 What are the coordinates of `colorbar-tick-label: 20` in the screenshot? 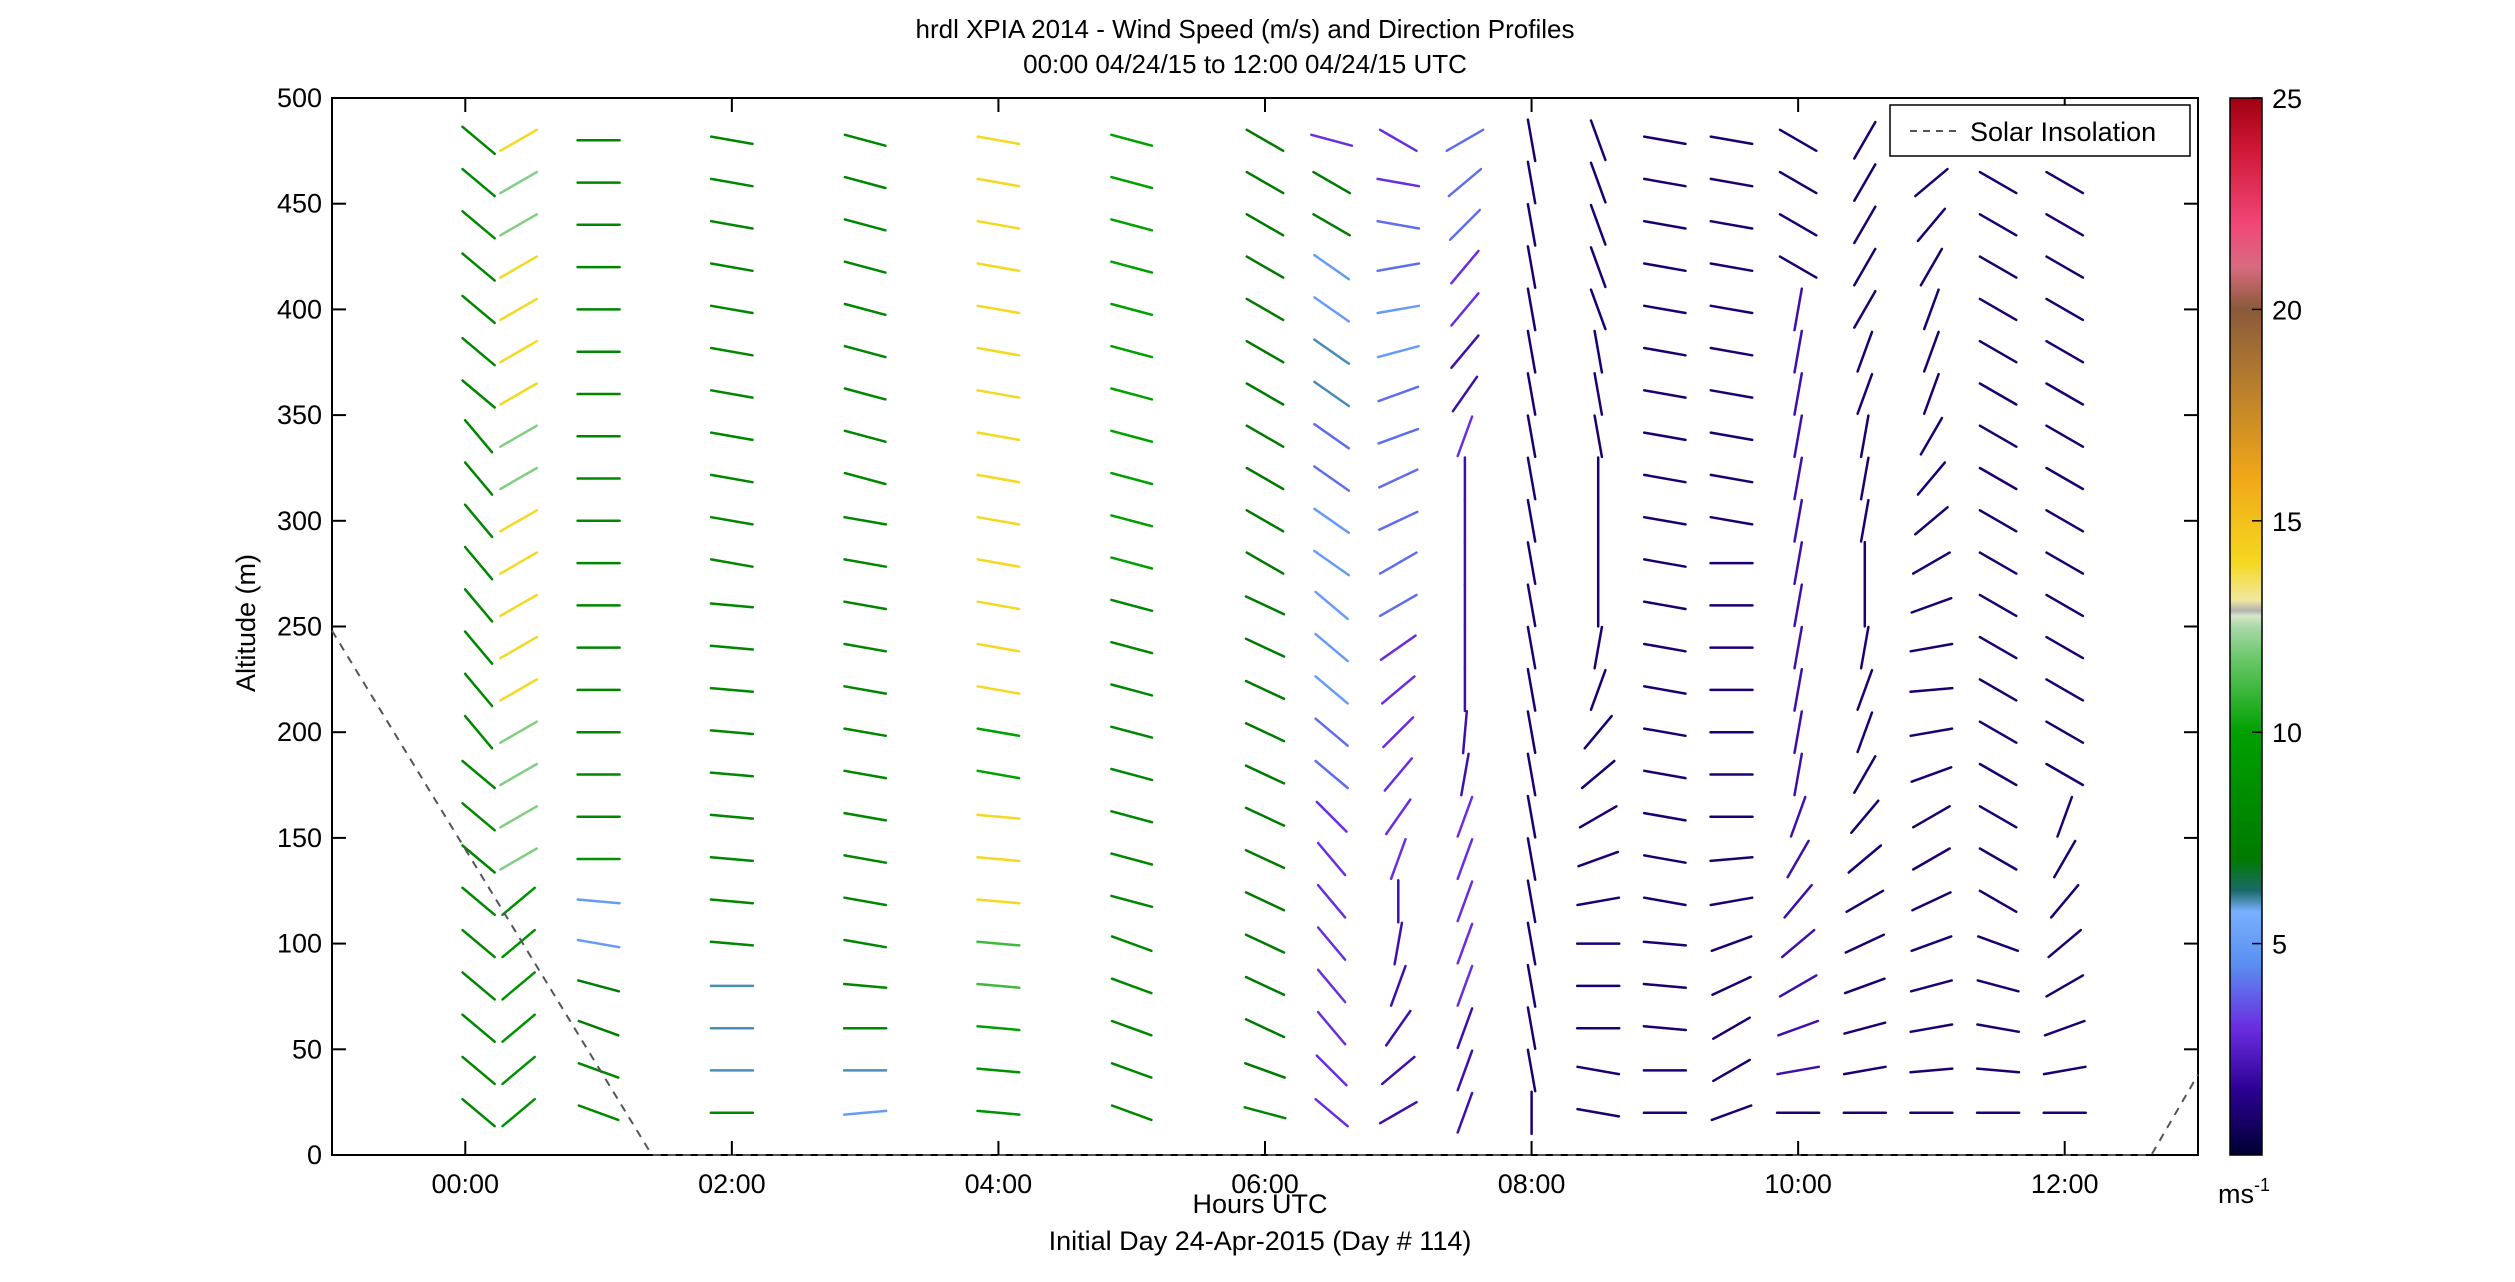 It's located at (2287, 310).